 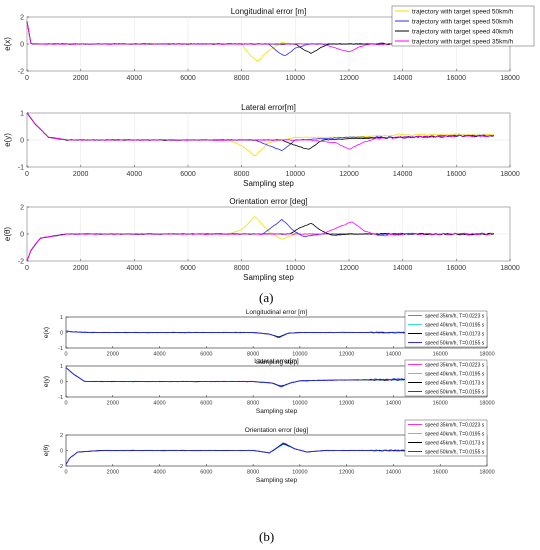 What do you see at coordinates (22, 17) in the screenshot?
I see `y-tick-label: 2` at bounding box center [22, 17].